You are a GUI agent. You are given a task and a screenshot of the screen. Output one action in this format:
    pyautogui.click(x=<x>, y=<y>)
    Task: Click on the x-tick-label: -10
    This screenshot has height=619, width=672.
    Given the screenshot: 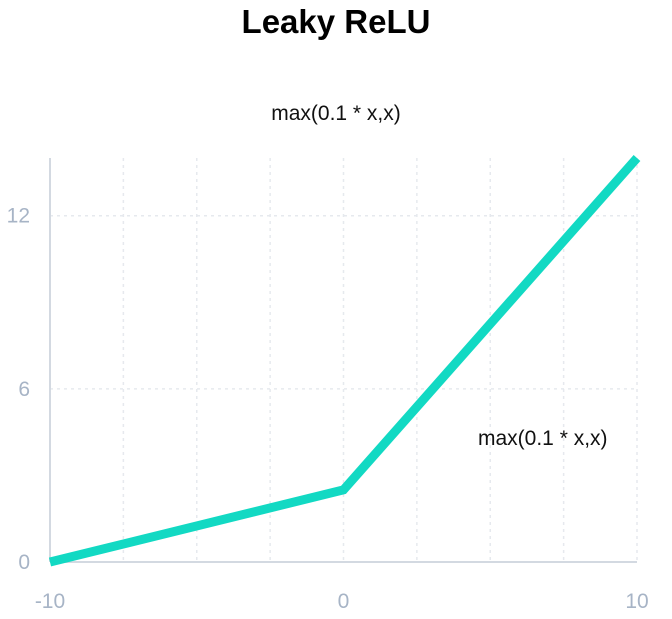 What is the action you would take?
    pyautogui.click(x=50, y=601)
    